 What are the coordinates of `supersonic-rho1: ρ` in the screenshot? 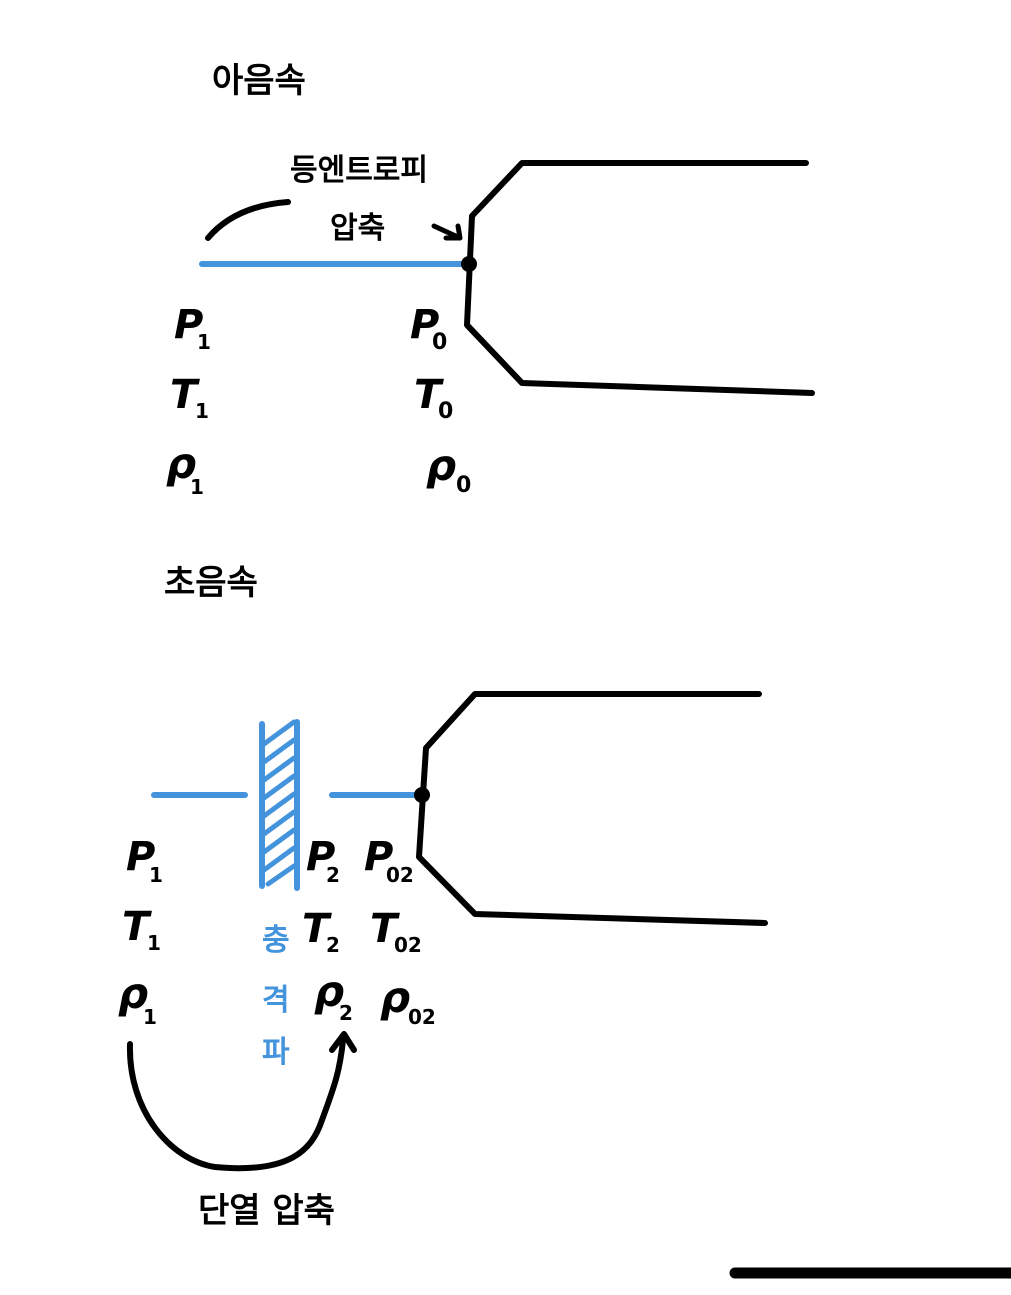 It's located at (133, 993).